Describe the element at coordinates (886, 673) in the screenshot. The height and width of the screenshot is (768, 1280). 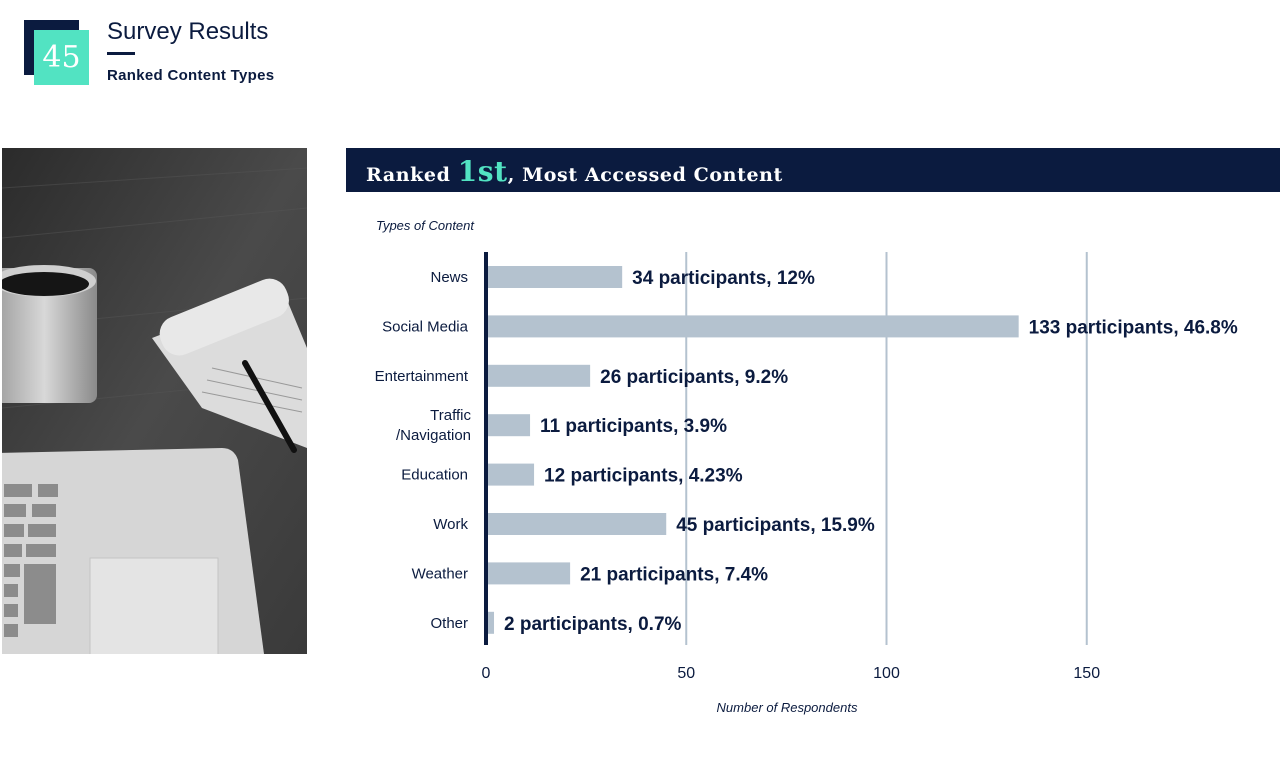
I see `x-tick-label: 100` at that location.